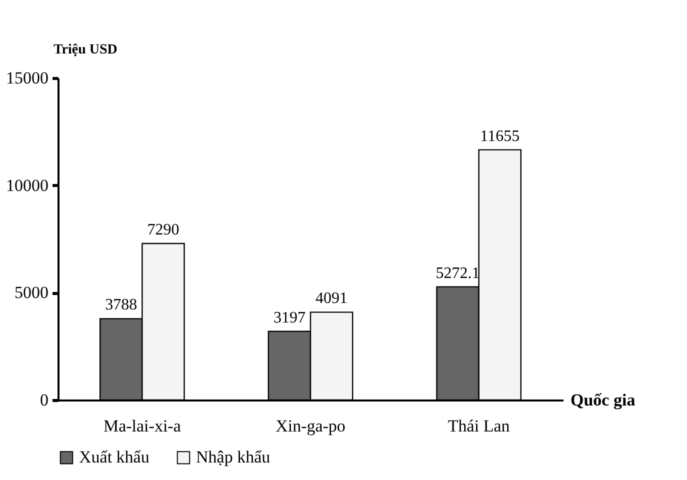  Describe the element at coordinates (163, 230) in the screenshot. I see `data-label: 7290` at that location.